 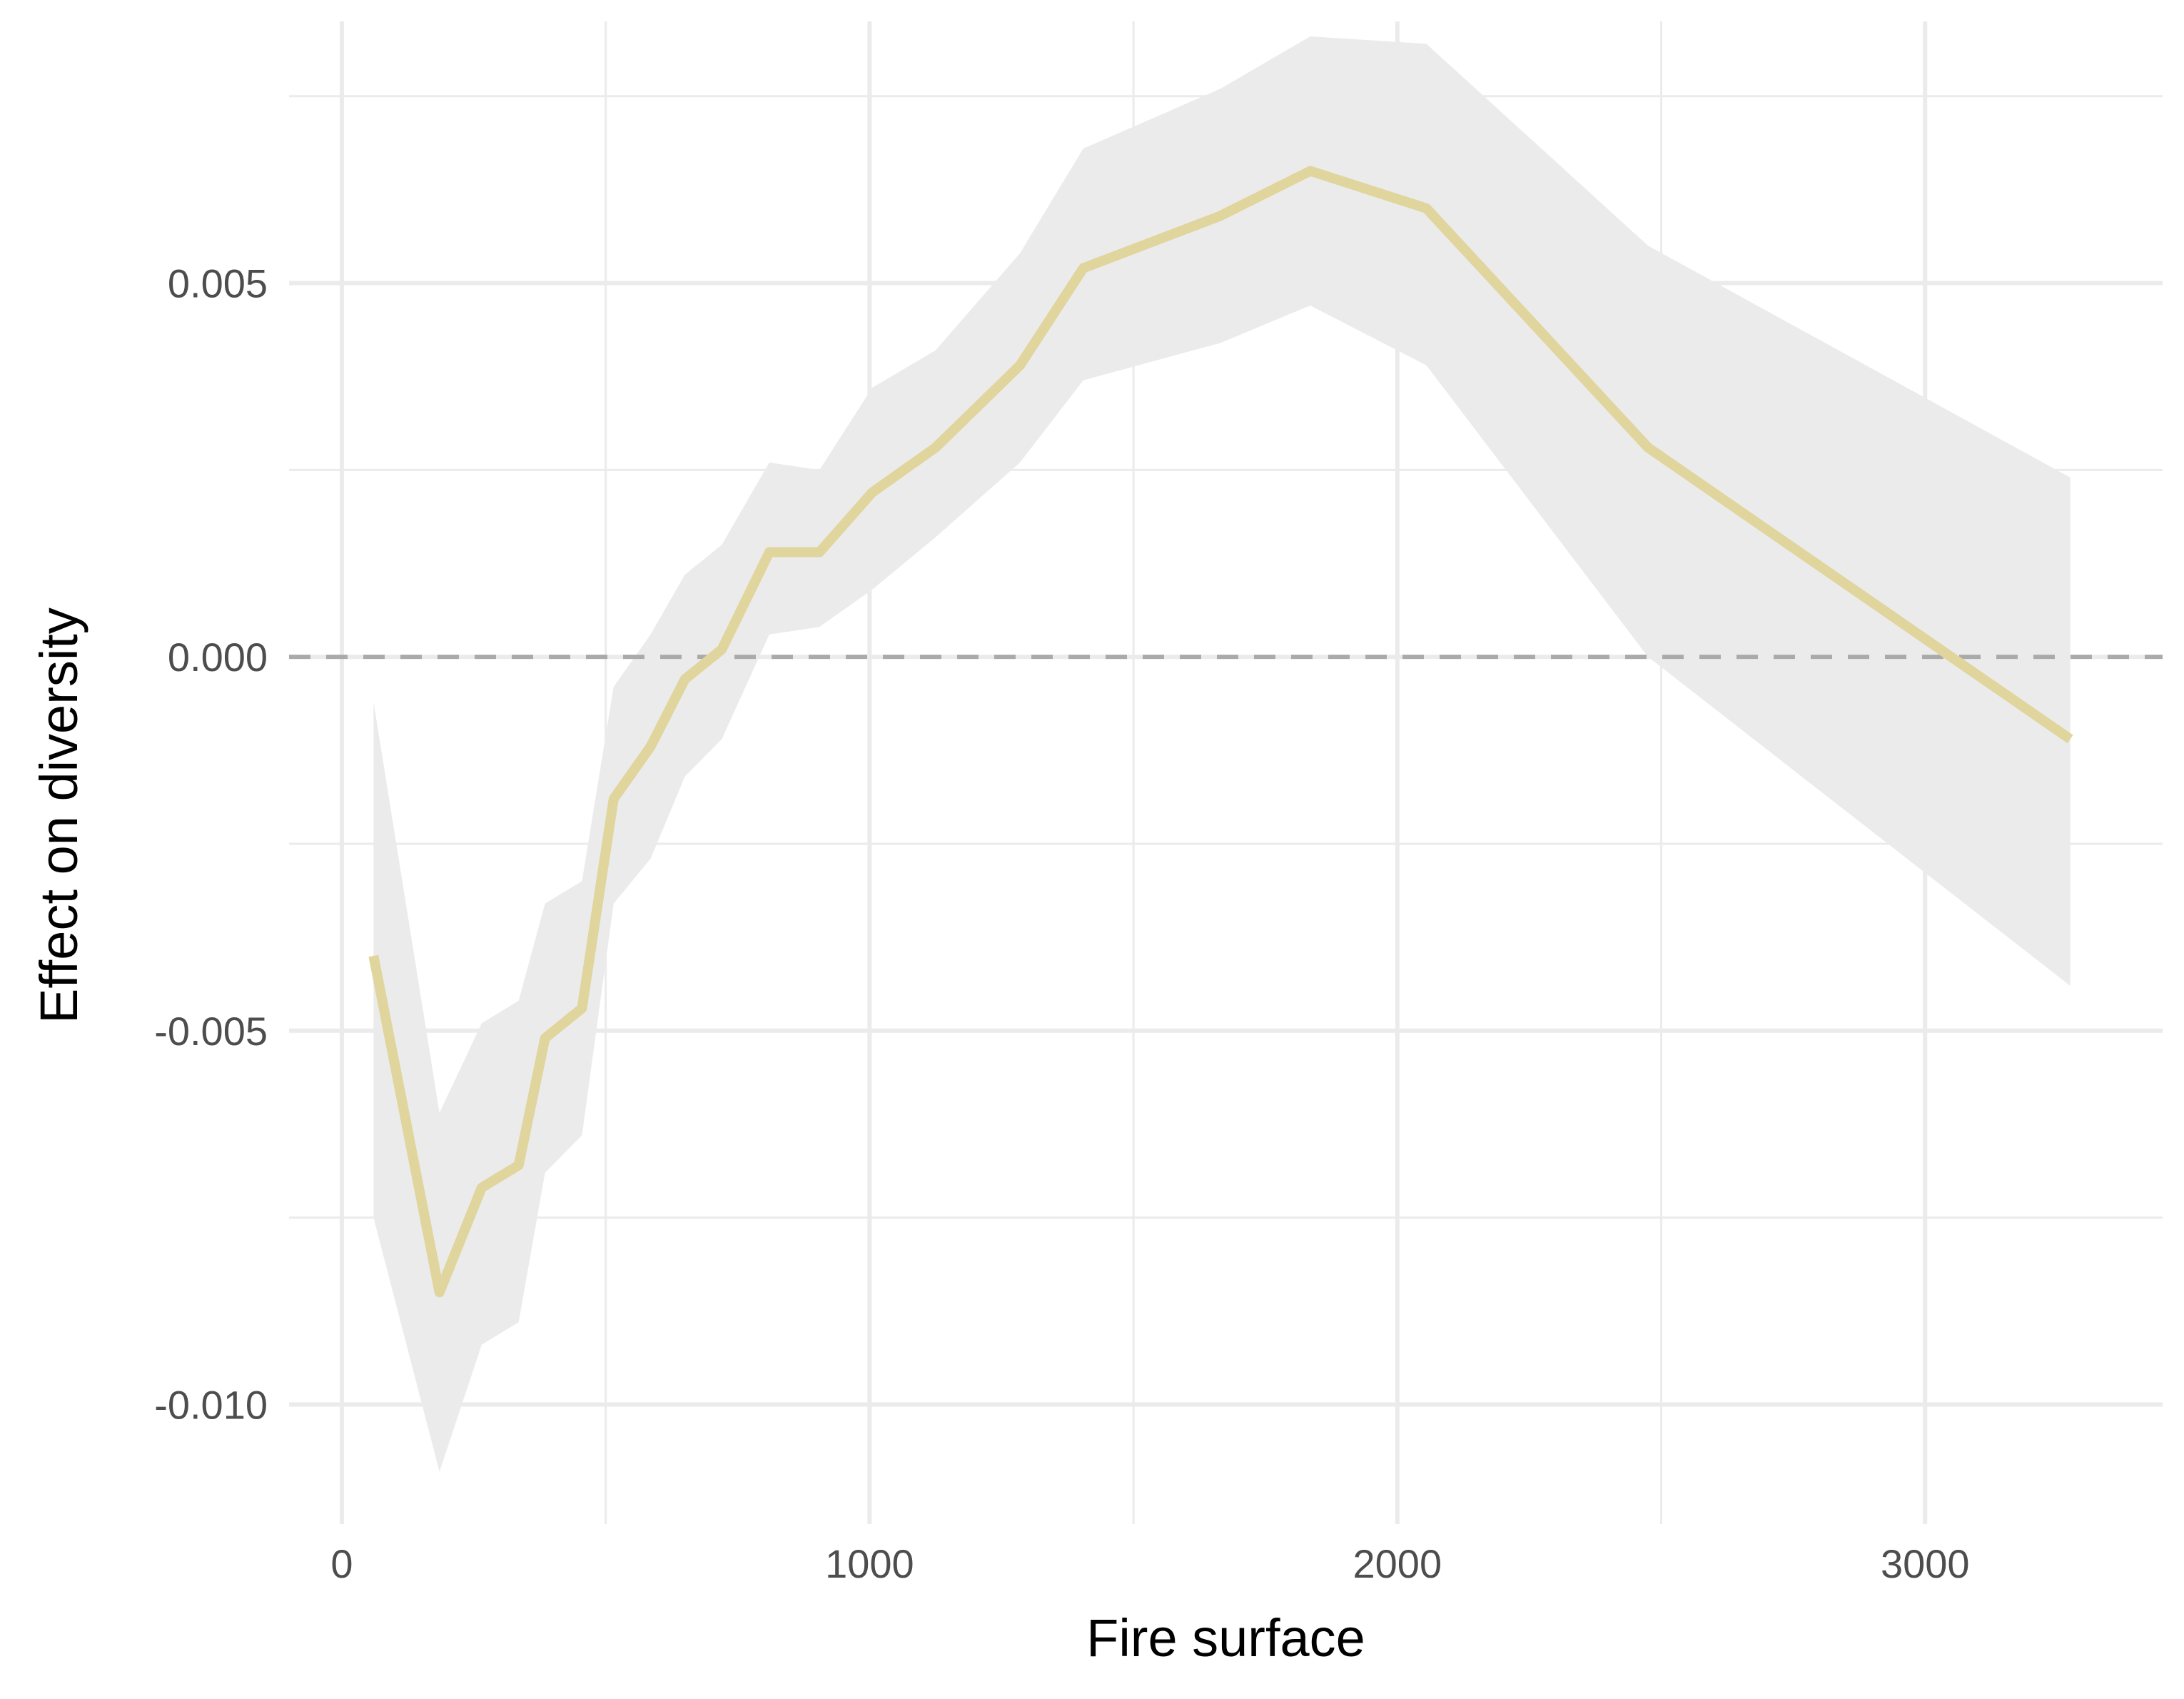 What do you see at coordinates (211, 1404) in the screenshot?
I see `y-tick-label: -0.010` at bounding box center [211, 1404].